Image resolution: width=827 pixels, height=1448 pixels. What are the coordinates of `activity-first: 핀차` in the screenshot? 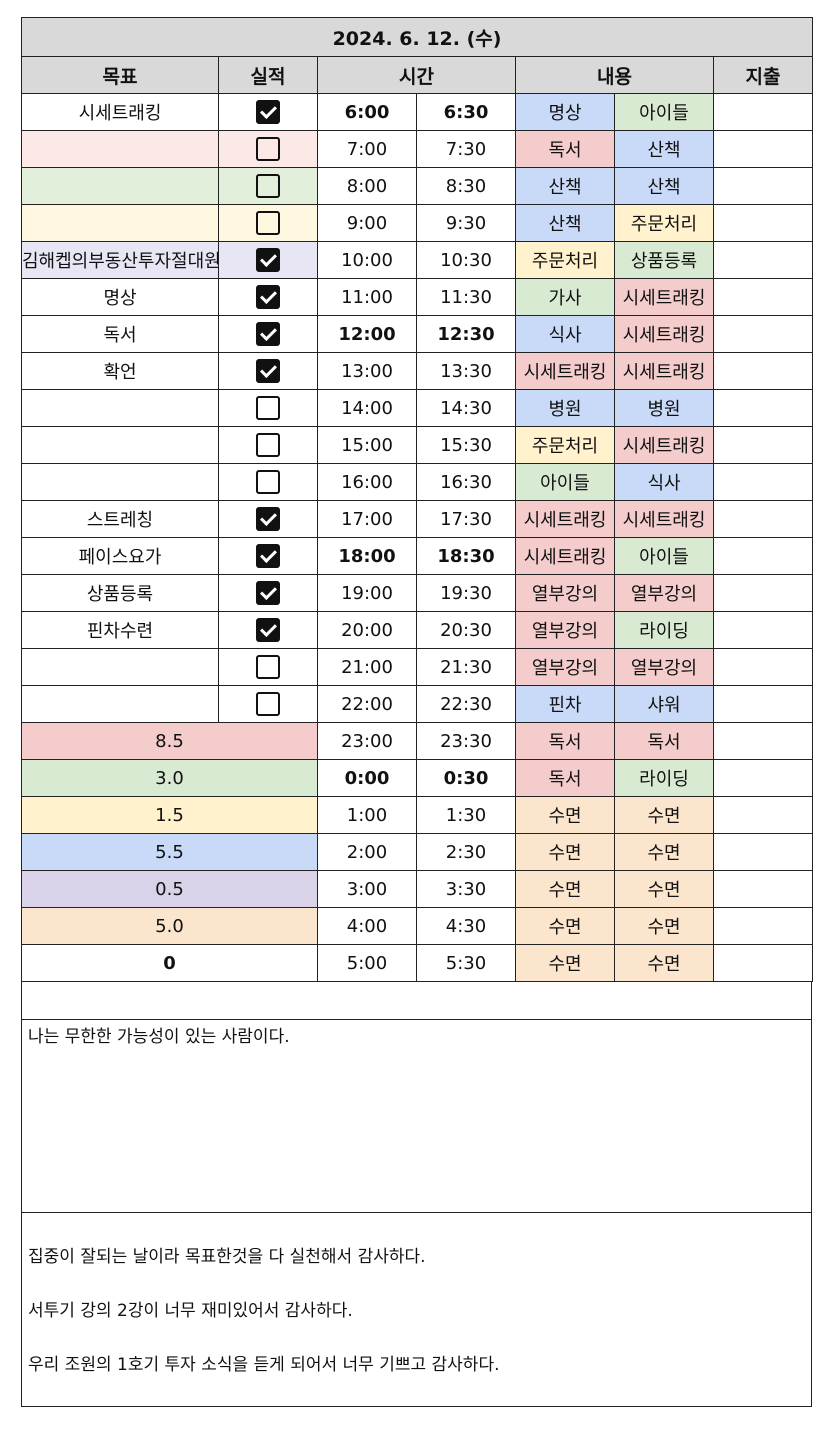 It's located at (565, 704).